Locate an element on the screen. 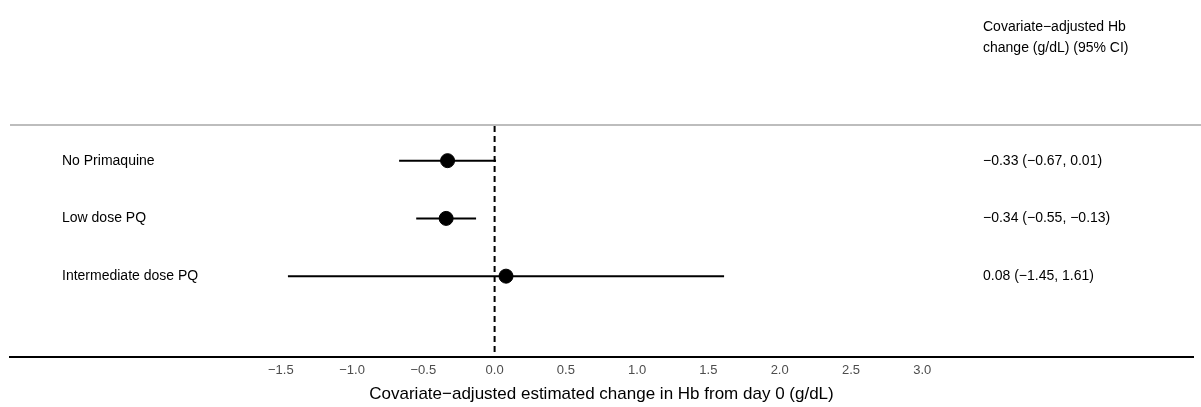 The image size is (1201, 407). y-tick-label: Low dose PQ is located at coordinates (104, 217).